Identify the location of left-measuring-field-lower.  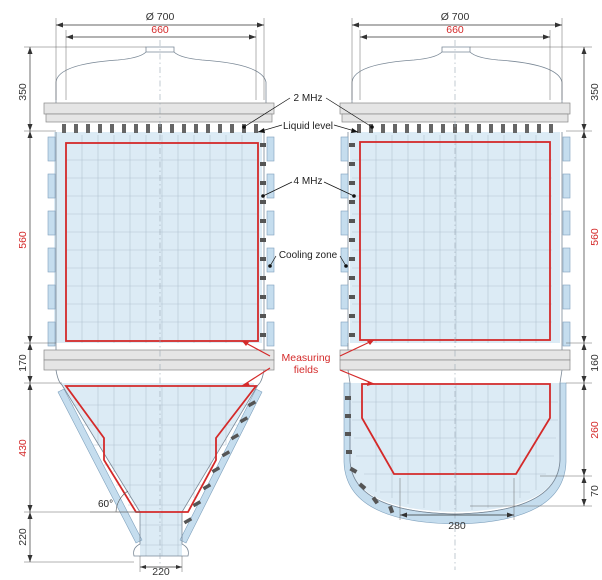
(161, 449).